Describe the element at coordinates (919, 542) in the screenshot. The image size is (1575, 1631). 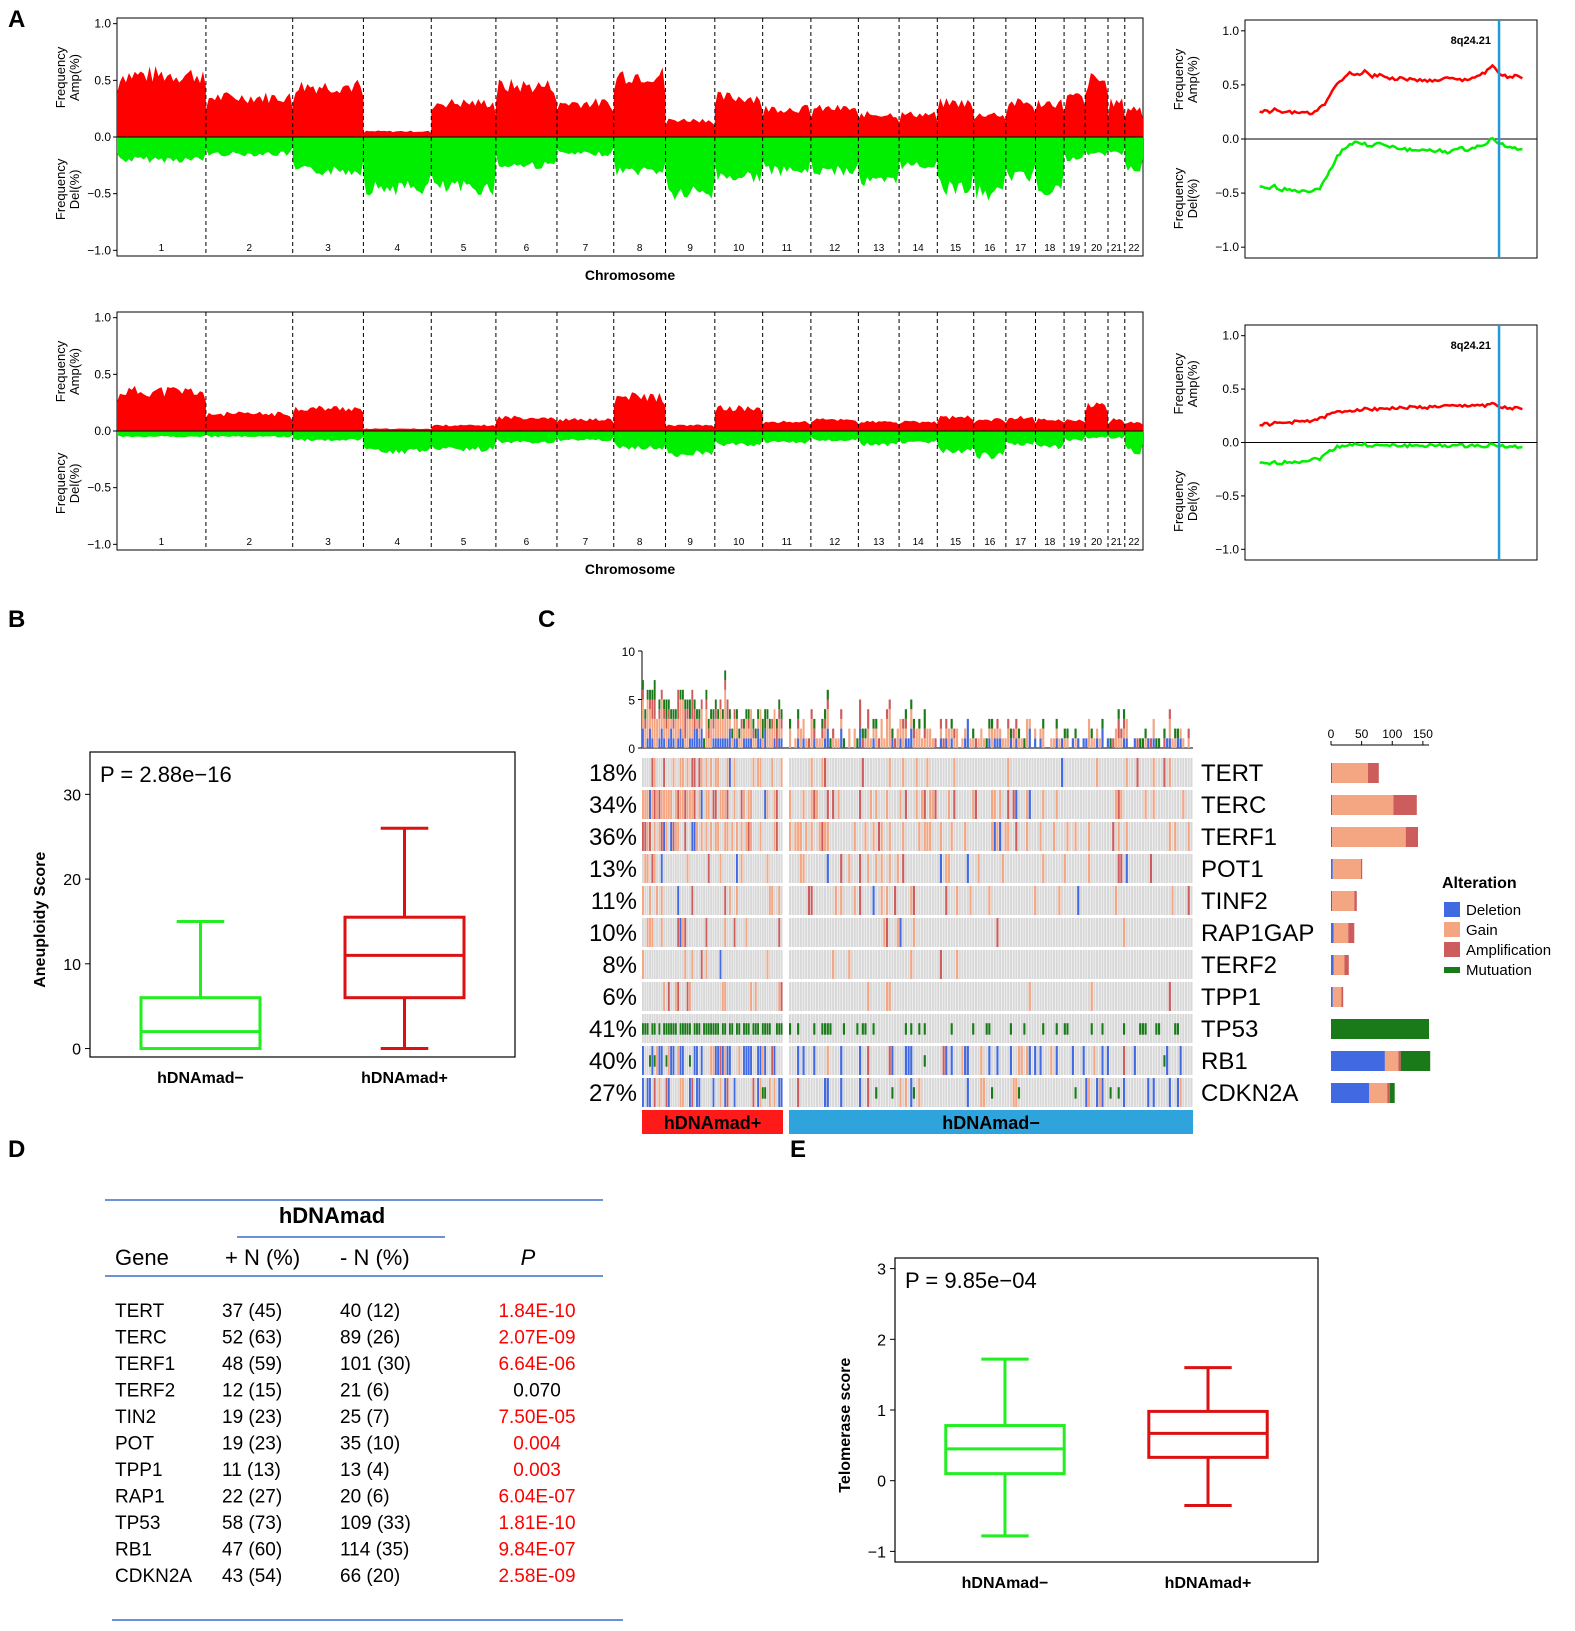
I see `gbot-chrom-label: 14` at that location.